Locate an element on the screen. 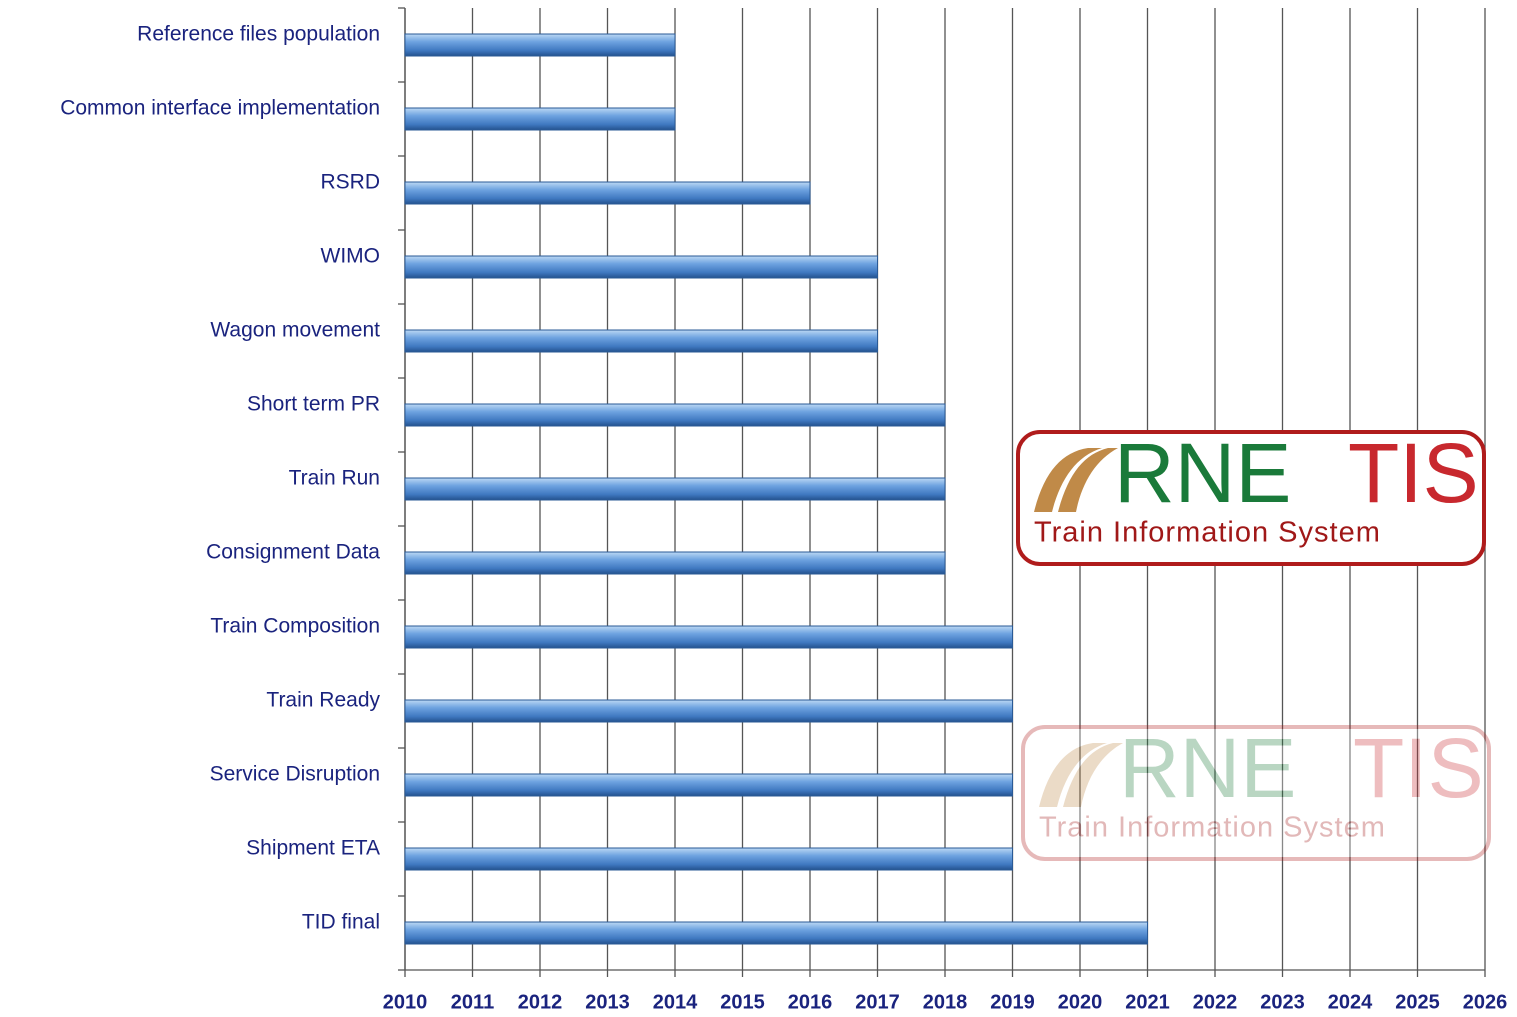  y-tick-label: Wagon movement is located at coordinates (295, 330).